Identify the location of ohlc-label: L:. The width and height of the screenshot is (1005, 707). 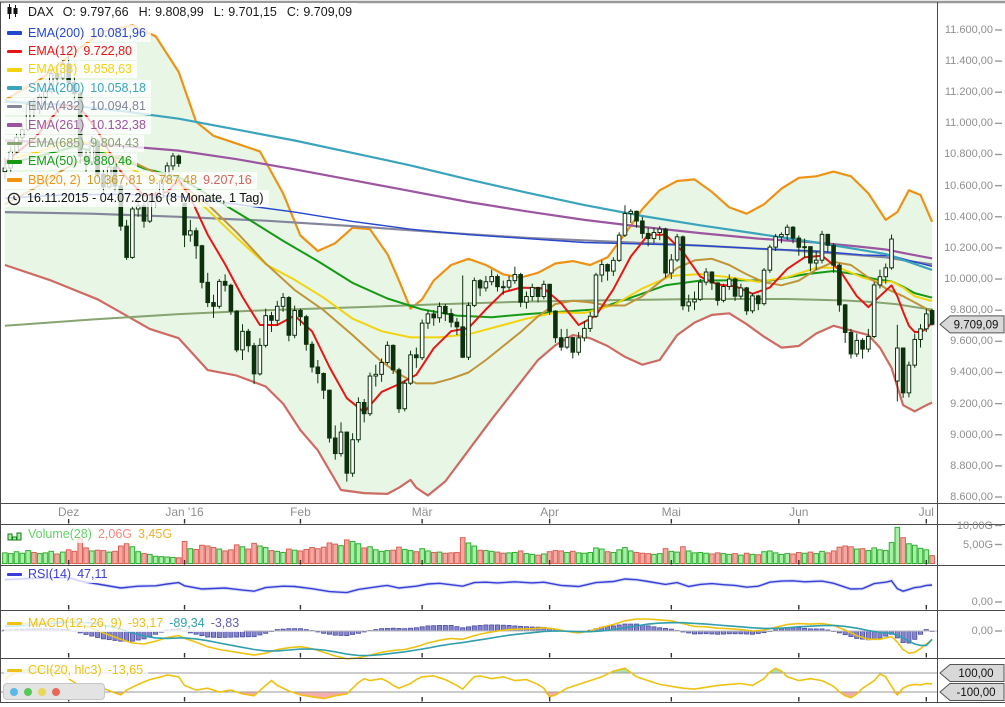
(219, 11).